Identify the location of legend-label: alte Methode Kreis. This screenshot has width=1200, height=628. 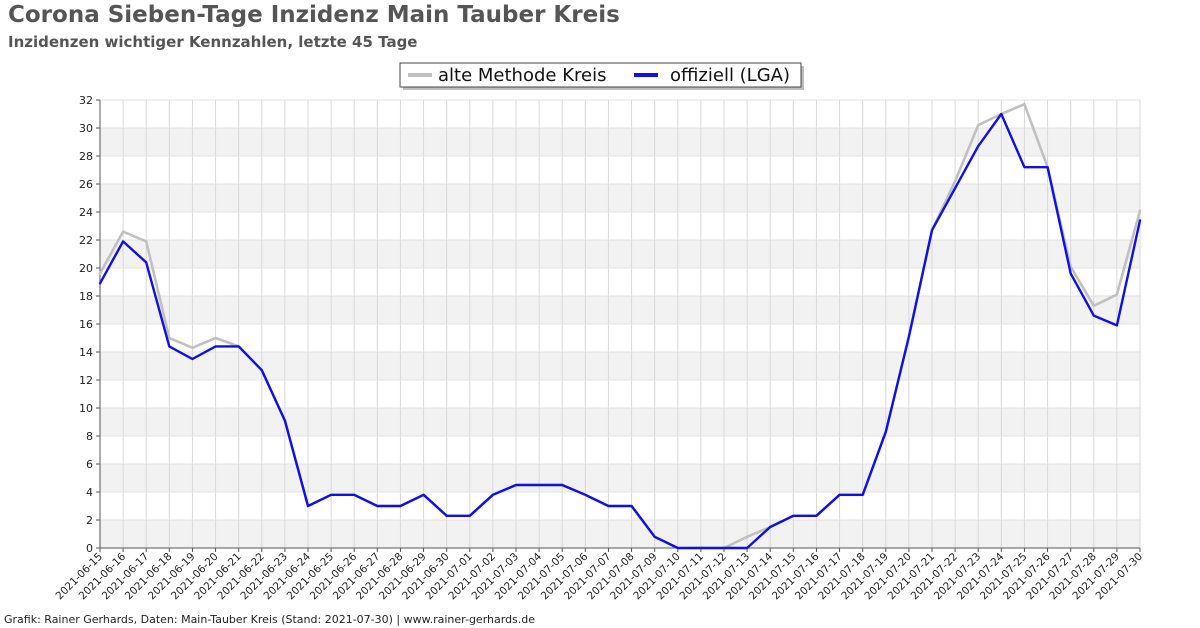
(522, 75).